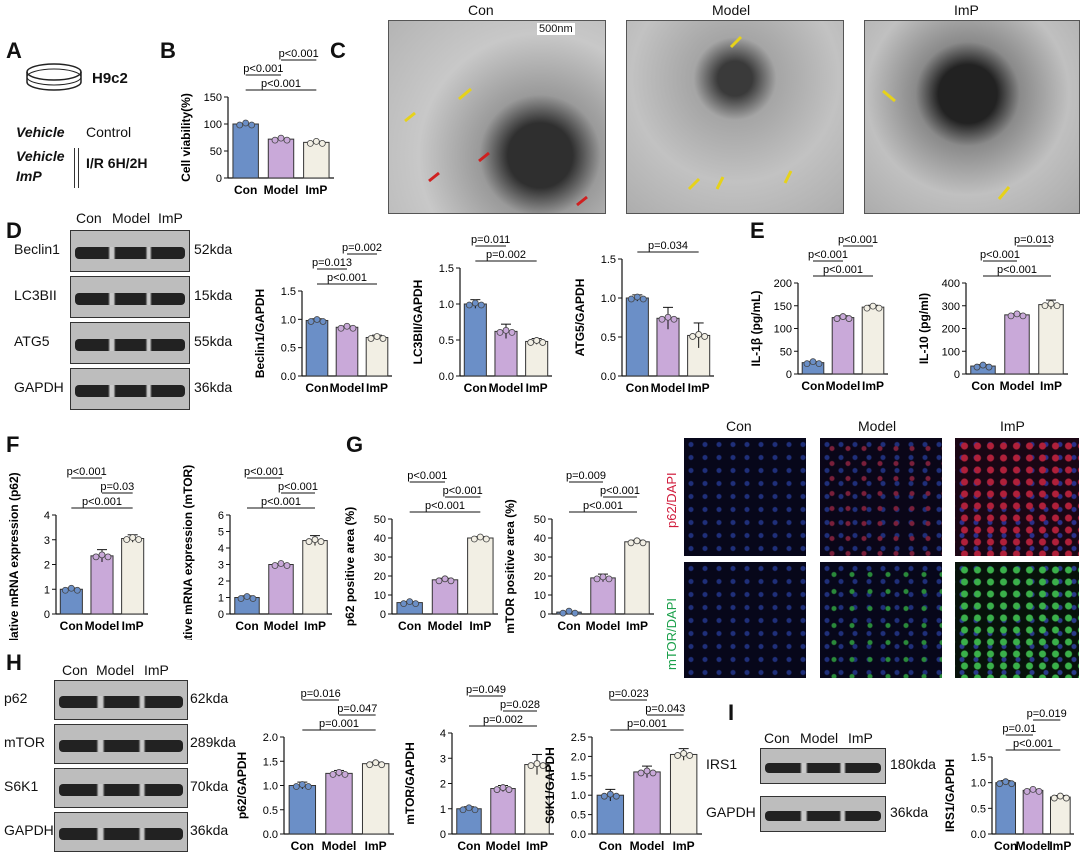  Describe the element at coordinates (76, 168) in the screenshot. I see `group-bracket` at that location.